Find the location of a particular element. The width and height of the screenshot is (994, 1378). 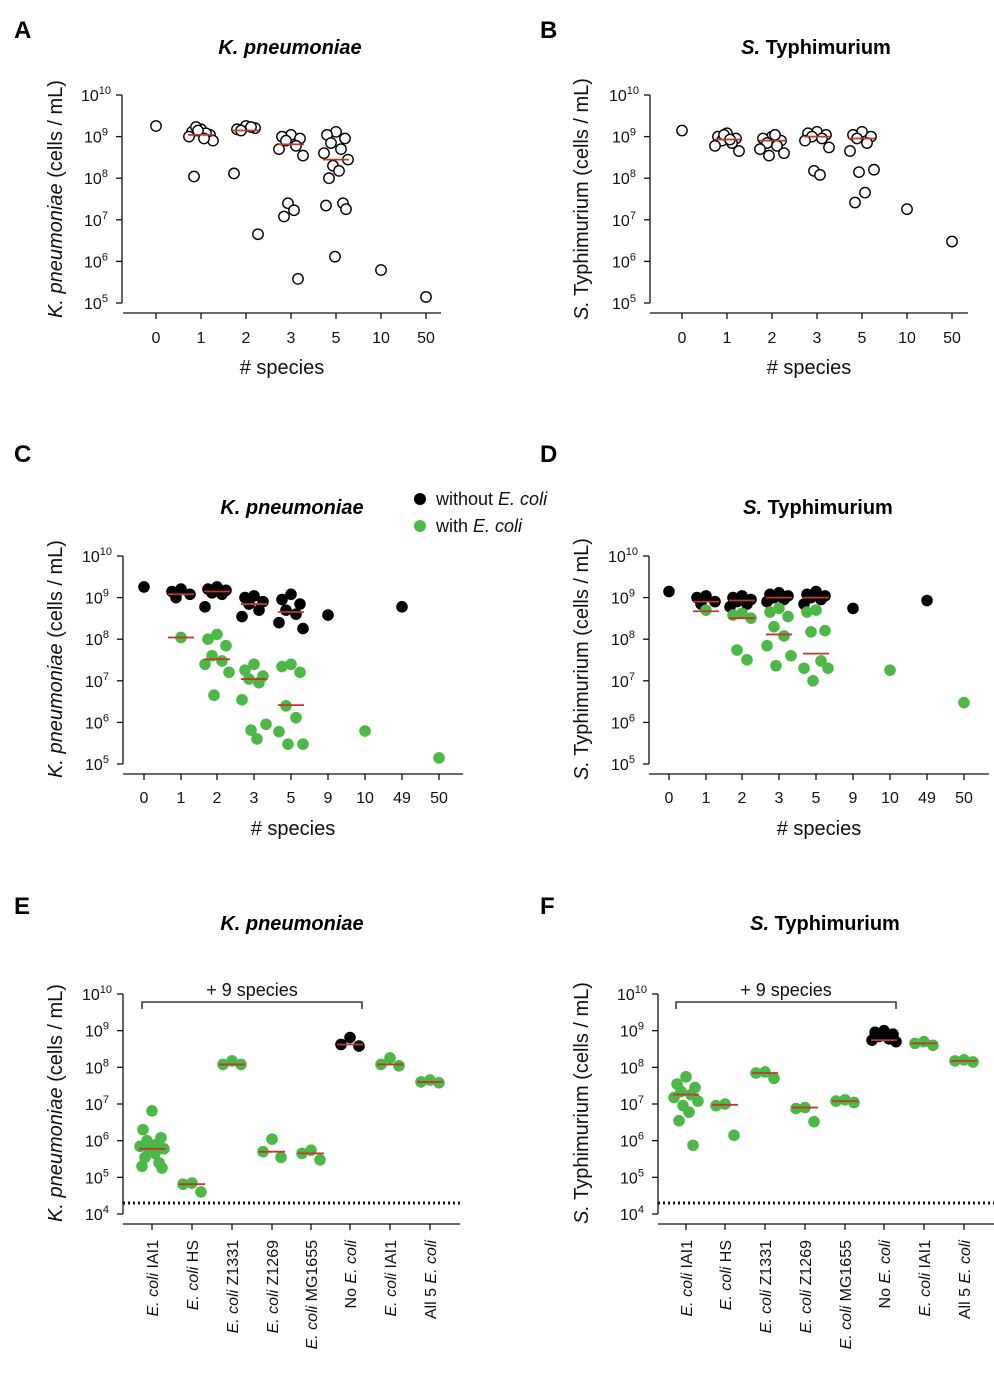

text-span: S. is located at coordinates (750, 48).